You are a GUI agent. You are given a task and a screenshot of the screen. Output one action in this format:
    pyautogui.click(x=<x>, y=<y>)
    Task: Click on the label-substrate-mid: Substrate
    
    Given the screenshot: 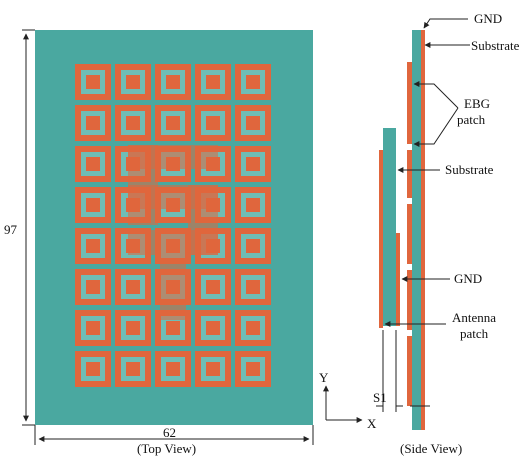 What is the action you would take?
    pyautogui.click(x=469, y=169)
    